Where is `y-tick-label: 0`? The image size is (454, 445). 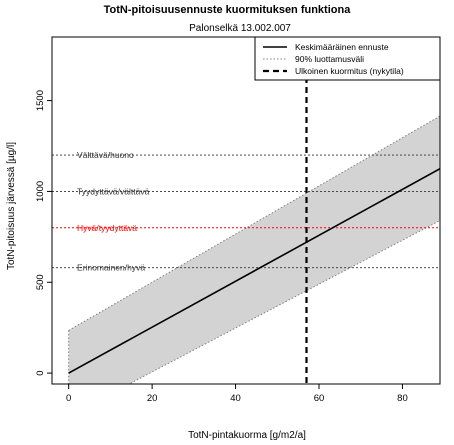 y-tick-label: 0 is located at coordinates (40, 372).